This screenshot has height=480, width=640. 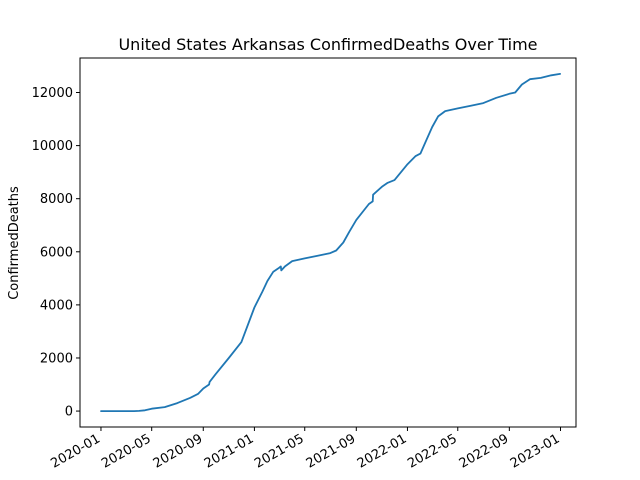 I want to click on y-axis-label: ConfirmedDeaths, so click(x=14, y=243).